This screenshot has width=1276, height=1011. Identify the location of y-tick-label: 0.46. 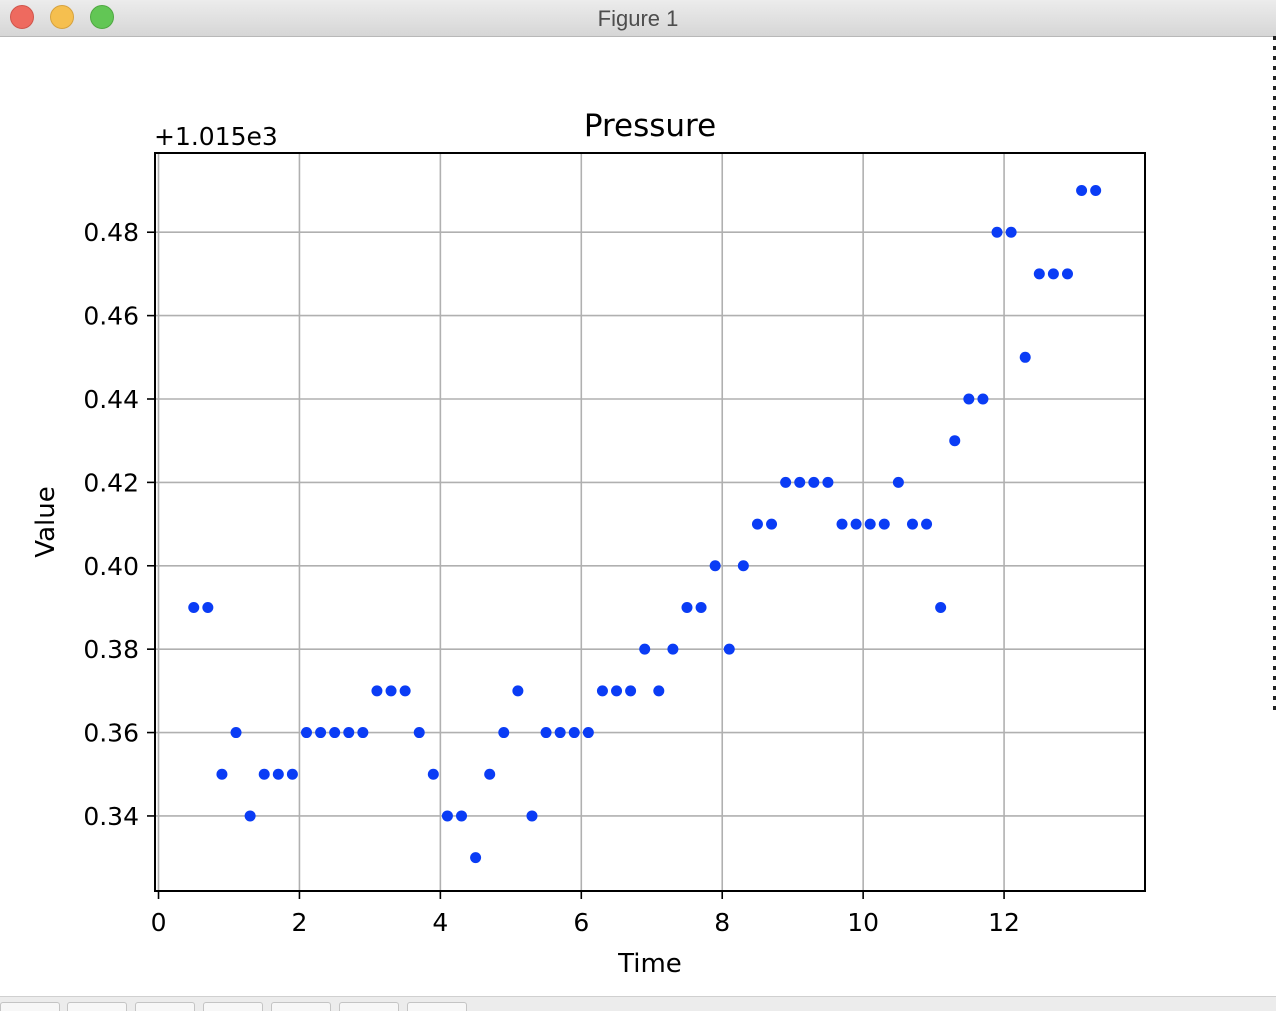
(111, 316).